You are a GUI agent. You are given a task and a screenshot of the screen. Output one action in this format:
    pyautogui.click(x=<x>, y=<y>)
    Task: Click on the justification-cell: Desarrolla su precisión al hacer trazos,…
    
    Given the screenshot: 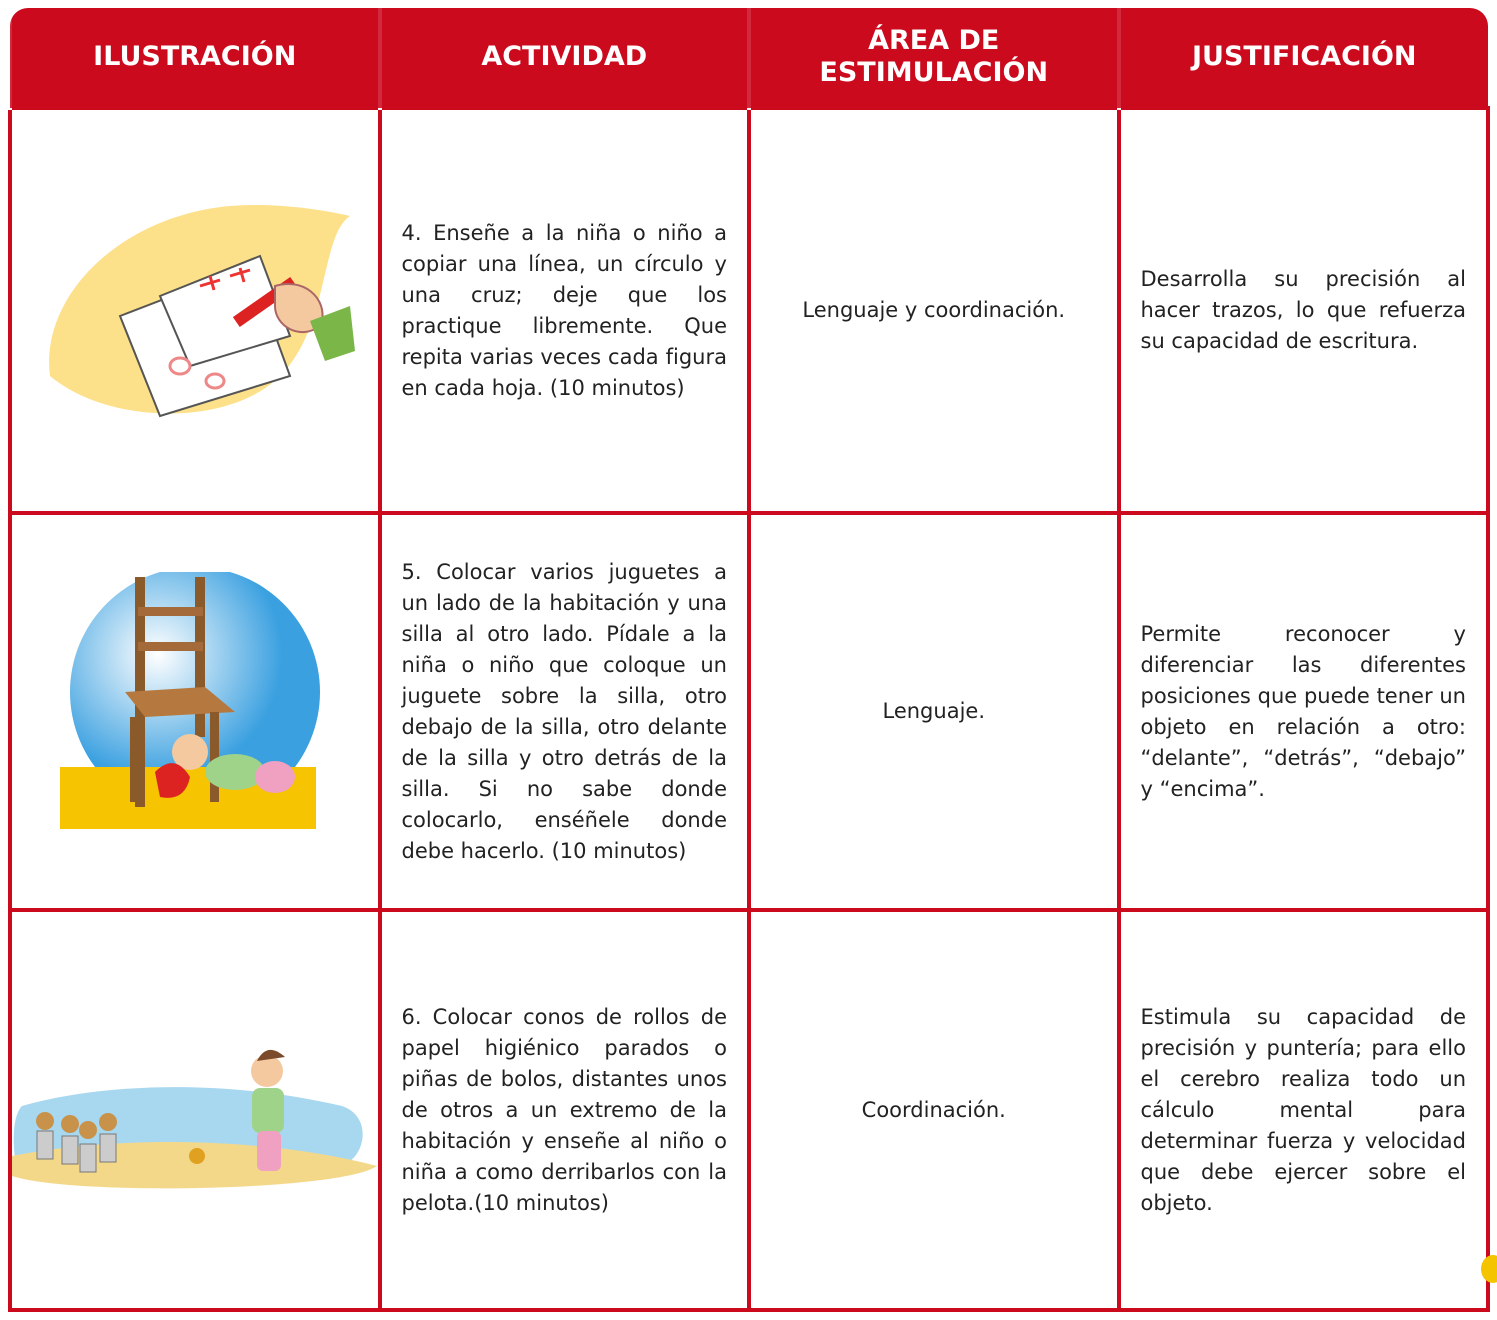 What is the action you would take?
    pyautogui.click(x=1303, y=310)
    